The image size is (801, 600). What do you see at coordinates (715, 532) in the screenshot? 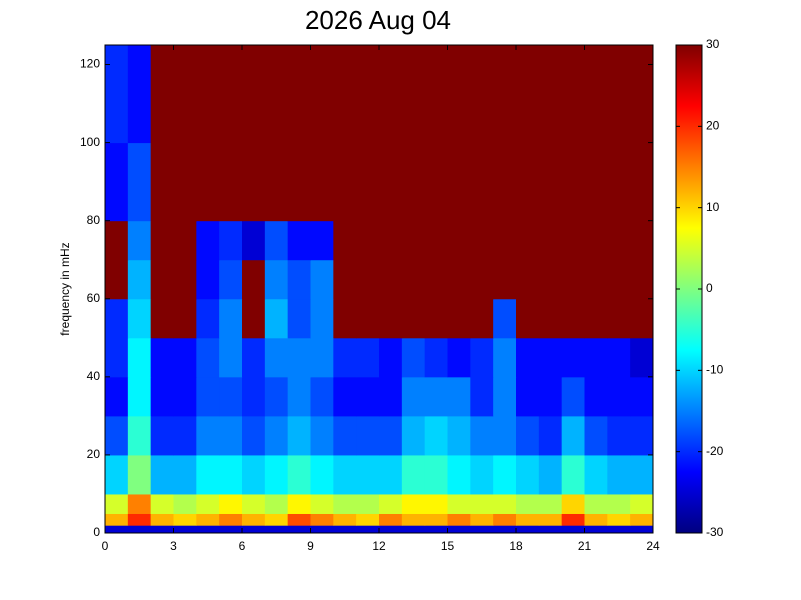
I see `colorbar-tick-label: -30` at bounding box center [715, 532].